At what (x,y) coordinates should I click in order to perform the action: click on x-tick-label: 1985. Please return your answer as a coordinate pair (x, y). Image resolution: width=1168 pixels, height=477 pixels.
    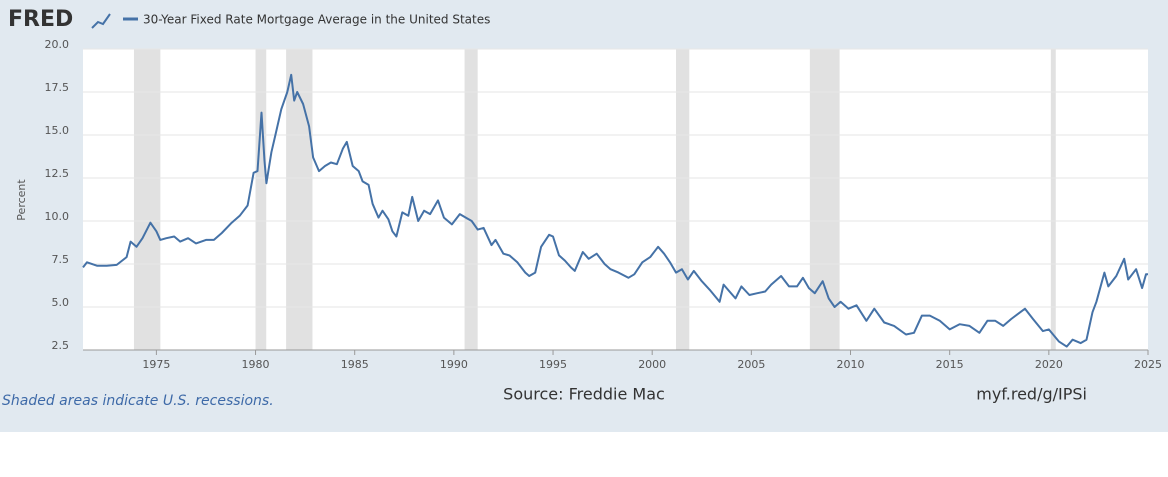
    Looking at the image, I should click on (355, 364).